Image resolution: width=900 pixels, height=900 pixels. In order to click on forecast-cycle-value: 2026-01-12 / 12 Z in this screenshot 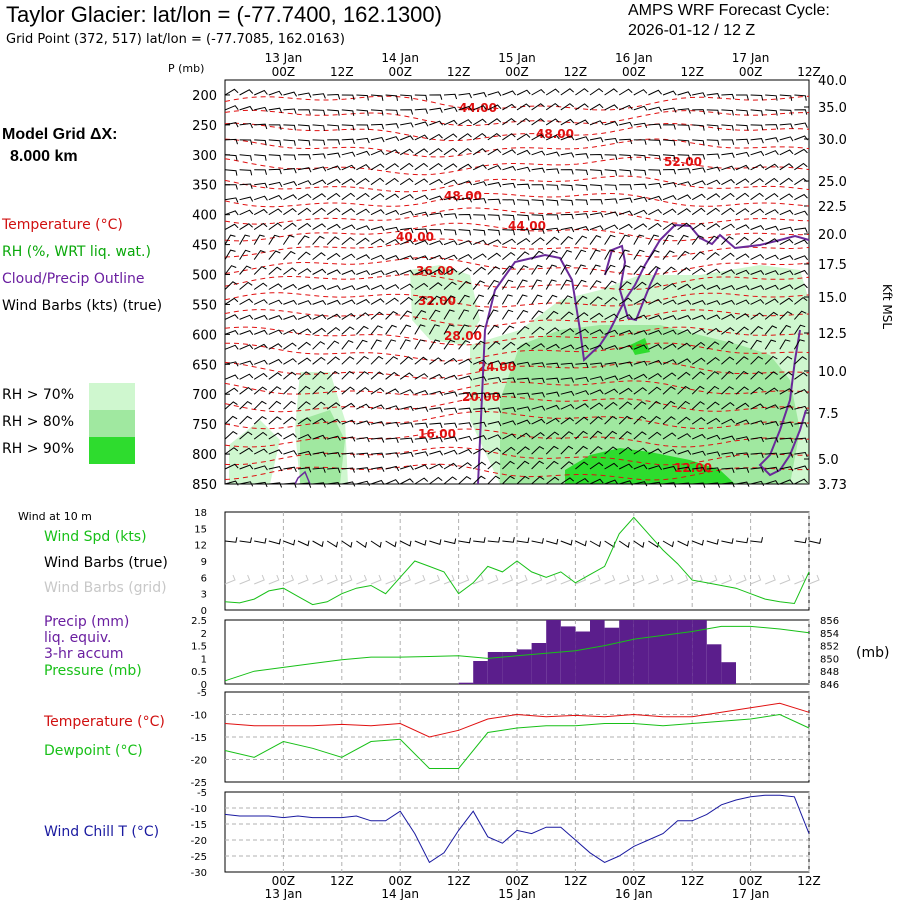, I will do `click(692, 30)`.